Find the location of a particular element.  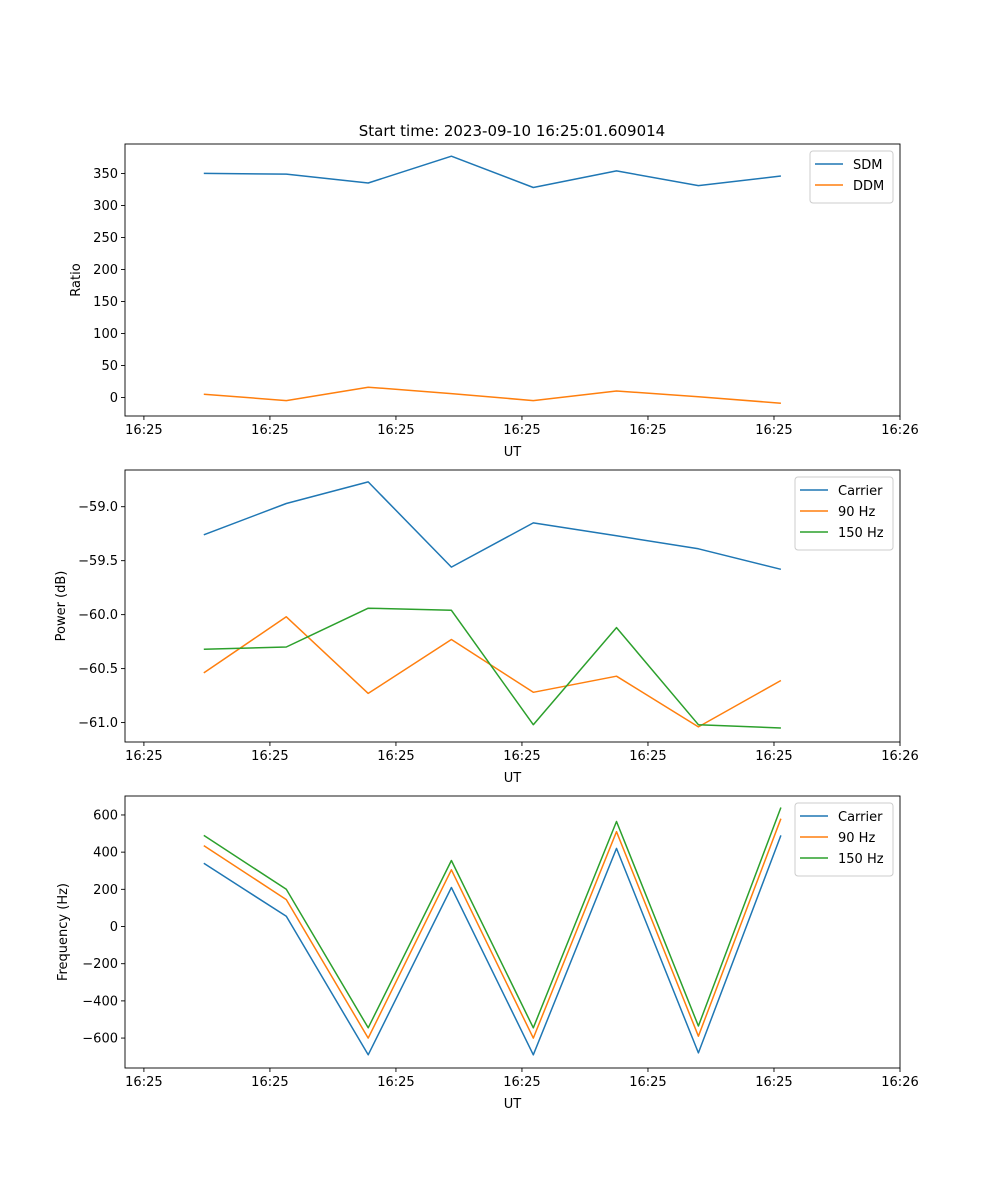

legend-label: SDM is located at coordinates (867, 165).